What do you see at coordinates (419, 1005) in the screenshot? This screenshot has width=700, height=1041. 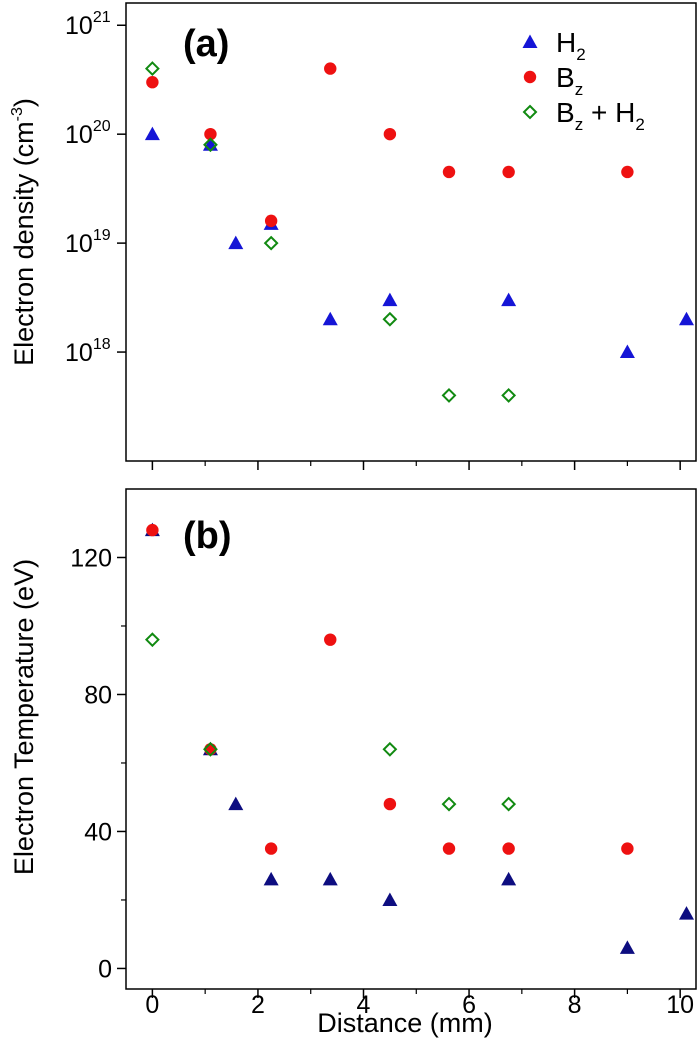 I see `panel-b-xtick-labels: 0 2 4 6 8 10` at bounding box center [419, 1005].